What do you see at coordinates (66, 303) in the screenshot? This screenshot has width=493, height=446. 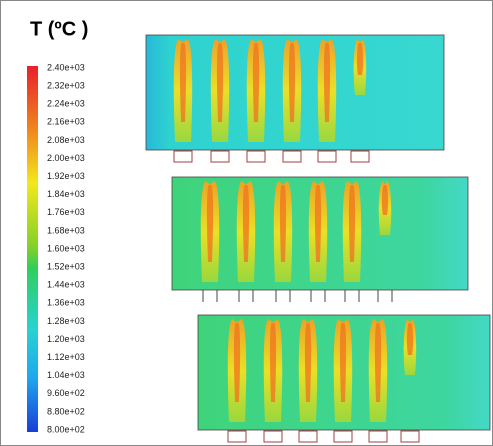 I see `colorbar-label: 1.36e+03` at bounding box center [66, 303].